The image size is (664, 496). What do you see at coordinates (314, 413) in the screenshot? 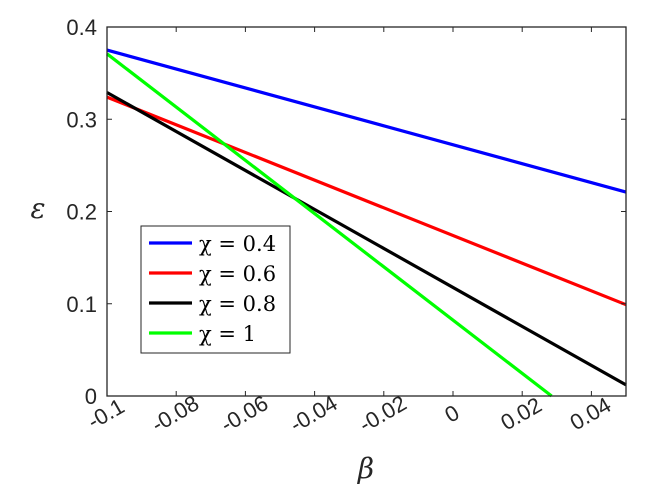
I see `x-tick-label: -0.04` at bounding box center [314, 413].